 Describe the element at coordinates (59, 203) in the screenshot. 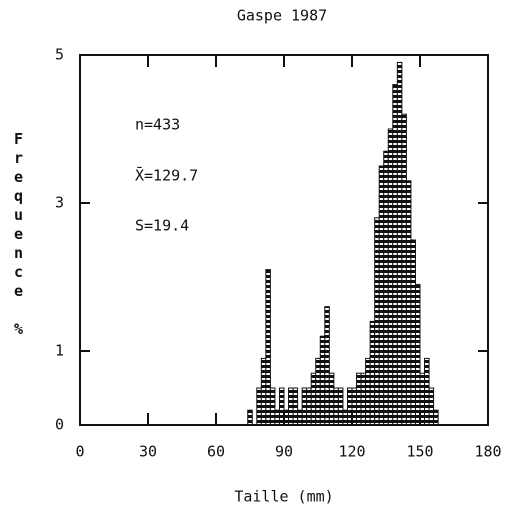

I see `y-tick-label: 3` at that location.